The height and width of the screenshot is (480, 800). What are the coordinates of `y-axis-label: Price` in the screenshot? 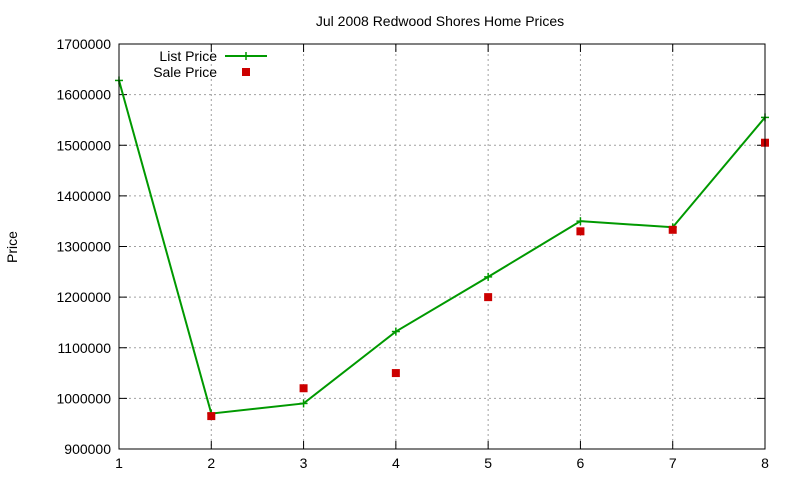 It's located at (12, 247).